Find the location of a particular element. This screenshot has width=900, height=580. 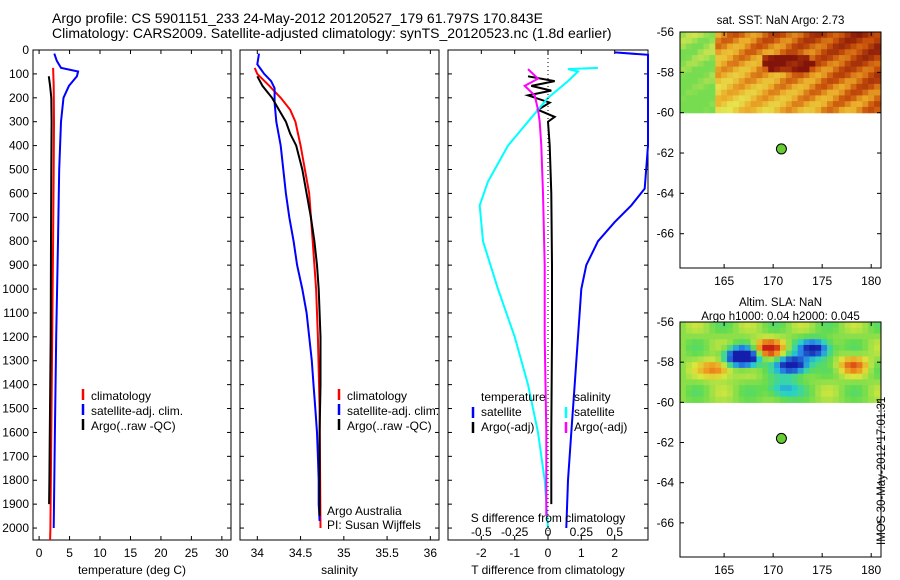

y-tick-label: 900 is located at coordinates (19, 265).